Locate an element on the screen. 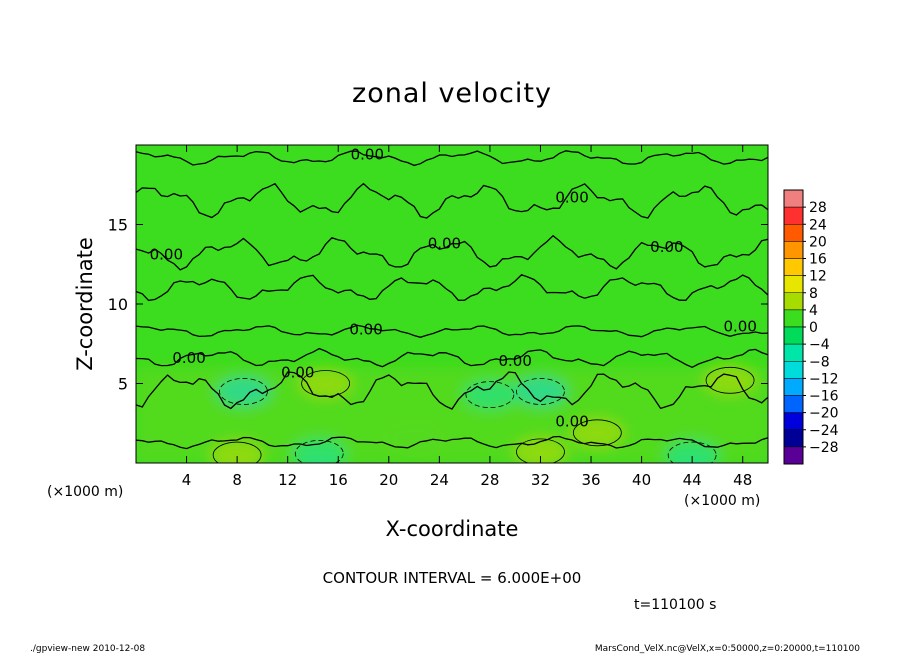  lower-layer-tint is located at coordinates (452, 415).